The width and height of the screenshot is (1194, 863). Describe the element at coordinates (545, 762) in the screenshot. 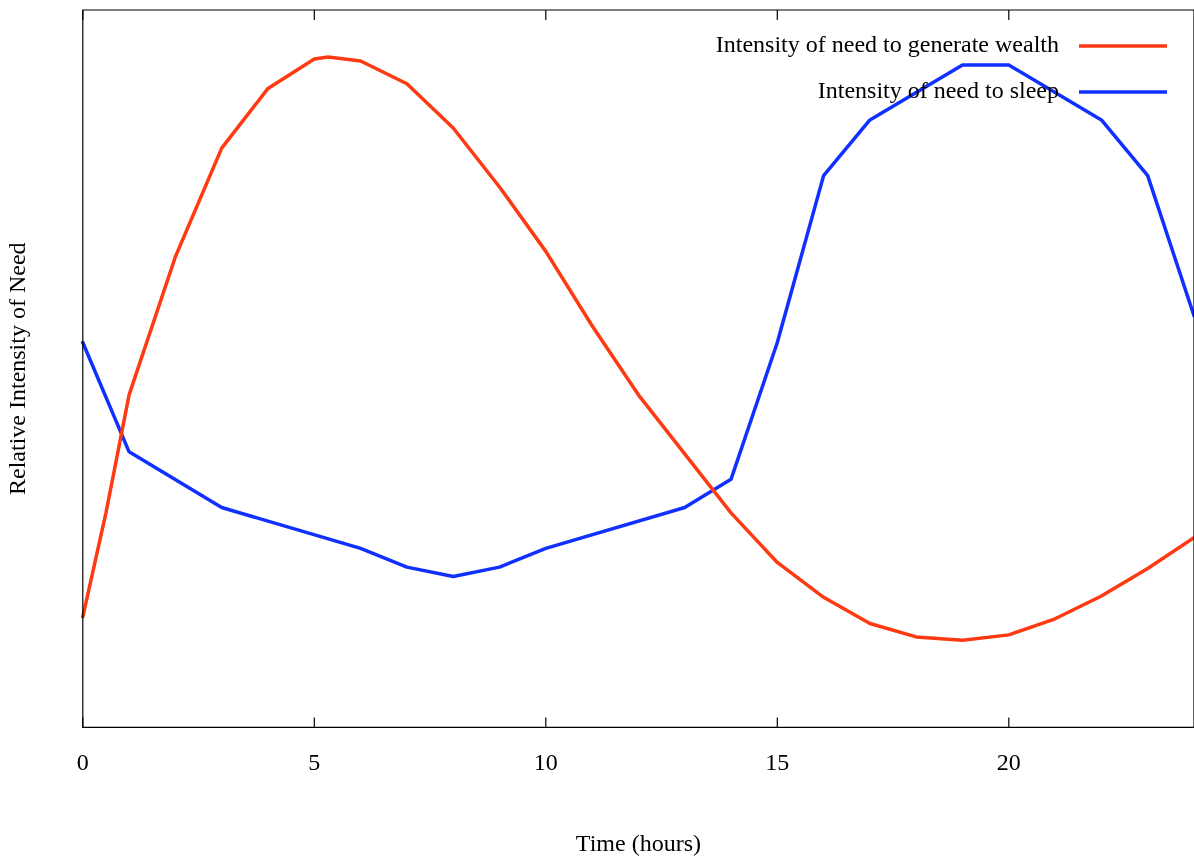

I see `x-tick-label: 10` at that location.